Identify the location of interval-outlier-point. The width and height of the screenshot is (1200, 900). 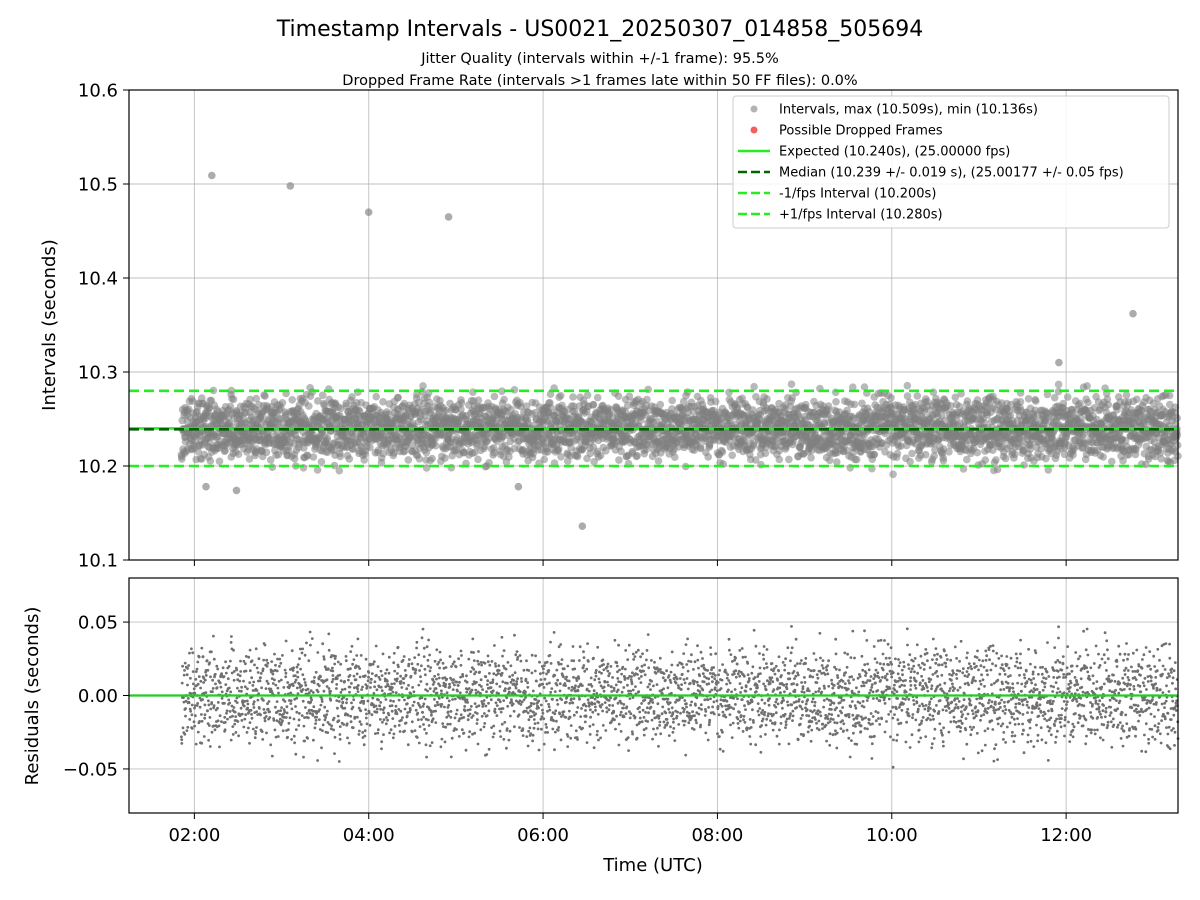
(582, 526).